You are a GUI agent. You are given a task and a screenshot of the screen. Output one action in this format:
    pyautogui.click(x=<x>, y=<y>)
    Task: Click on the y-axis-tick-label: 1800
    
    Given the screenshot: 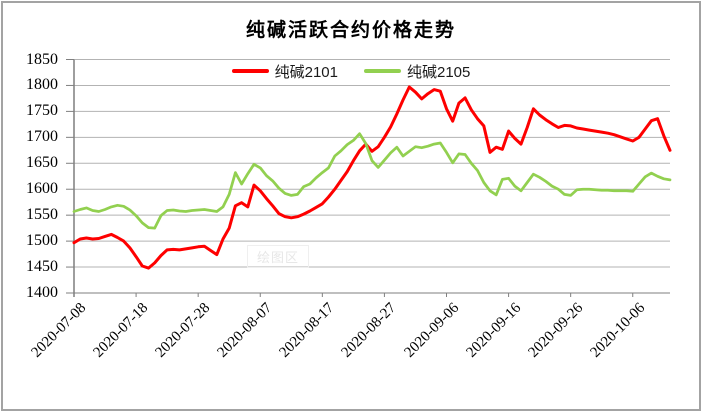 What is the action you would take?
    pyautogui.click(x=42, y=85)
    